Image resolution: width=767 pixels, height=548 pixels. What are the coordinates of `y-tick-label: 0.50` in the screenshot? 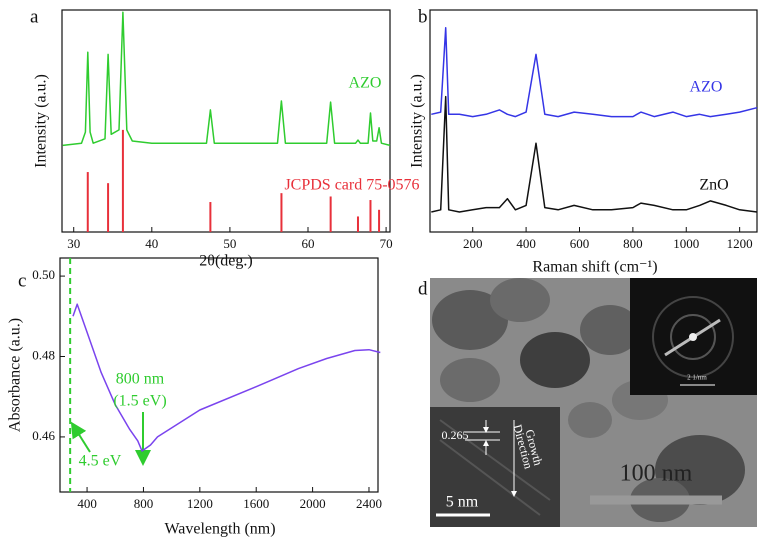 It's located at (43, 274).